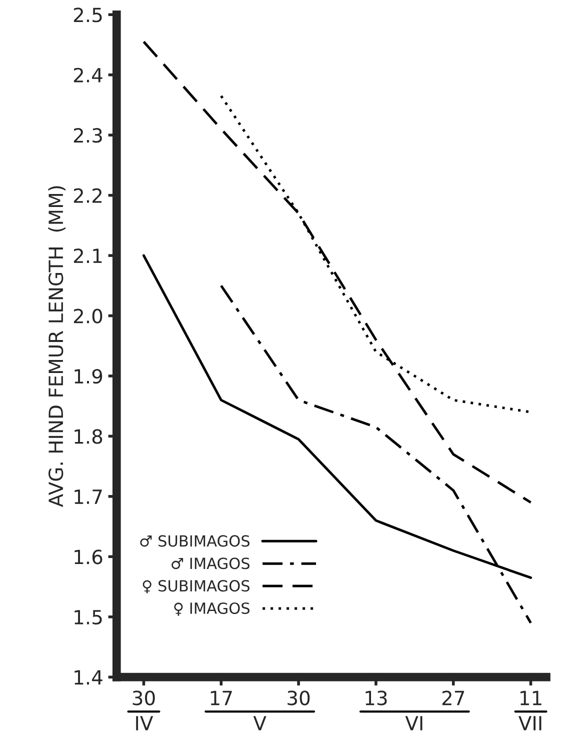 This screenshot has height=732, width=569. What do you see at coordinates (88, 436) in the screenshot?
I see `y-tick-label: 1.8` at bounding box center [88, 436].